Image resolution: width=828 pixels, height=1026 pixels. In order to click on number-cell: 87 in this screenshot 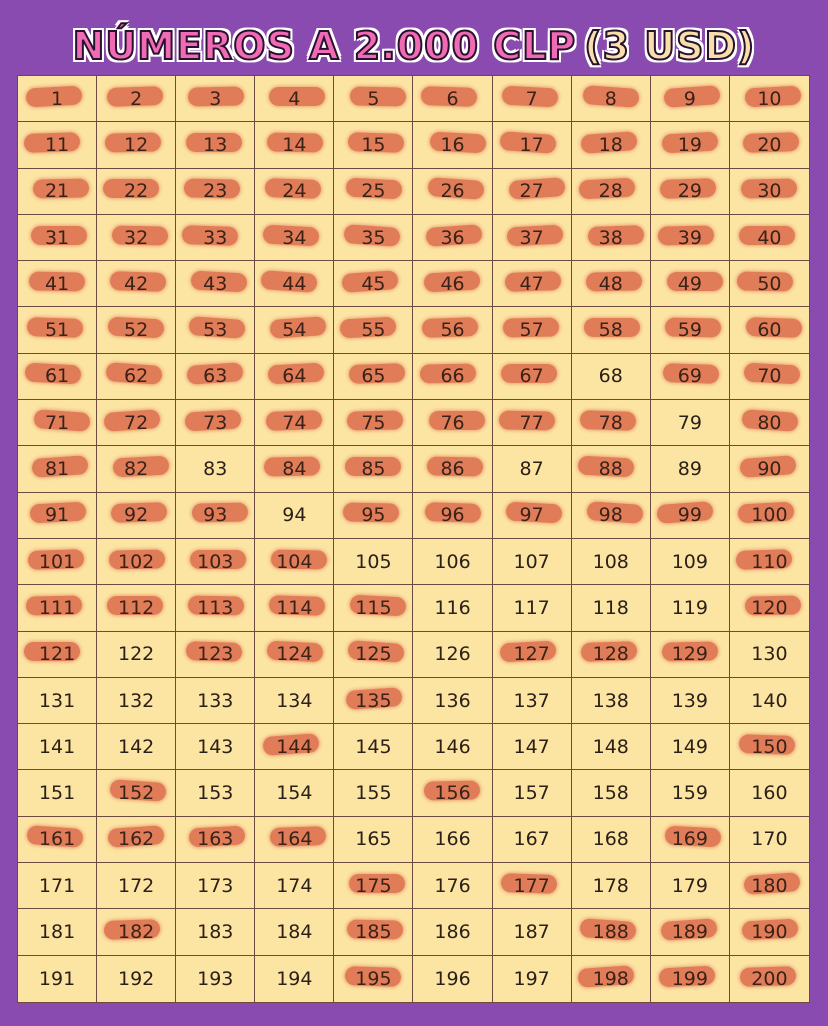, I will do `click(532, 469)`.